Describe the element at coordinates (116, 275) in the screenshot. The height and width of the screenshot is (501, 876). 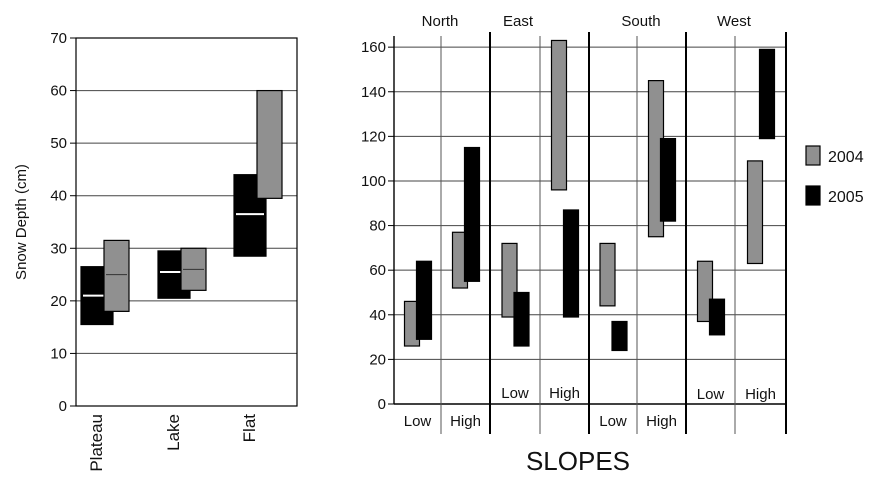
I see `left-bar-2004-plateau` at that location.